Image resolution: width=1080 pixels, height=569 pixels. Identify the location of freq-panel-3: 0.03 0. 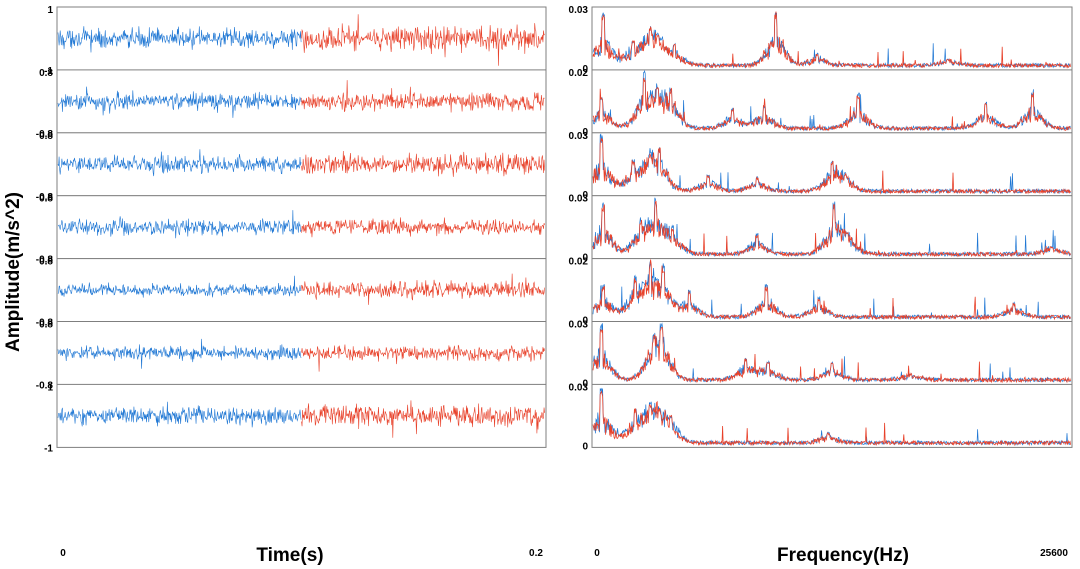
(821, 166).